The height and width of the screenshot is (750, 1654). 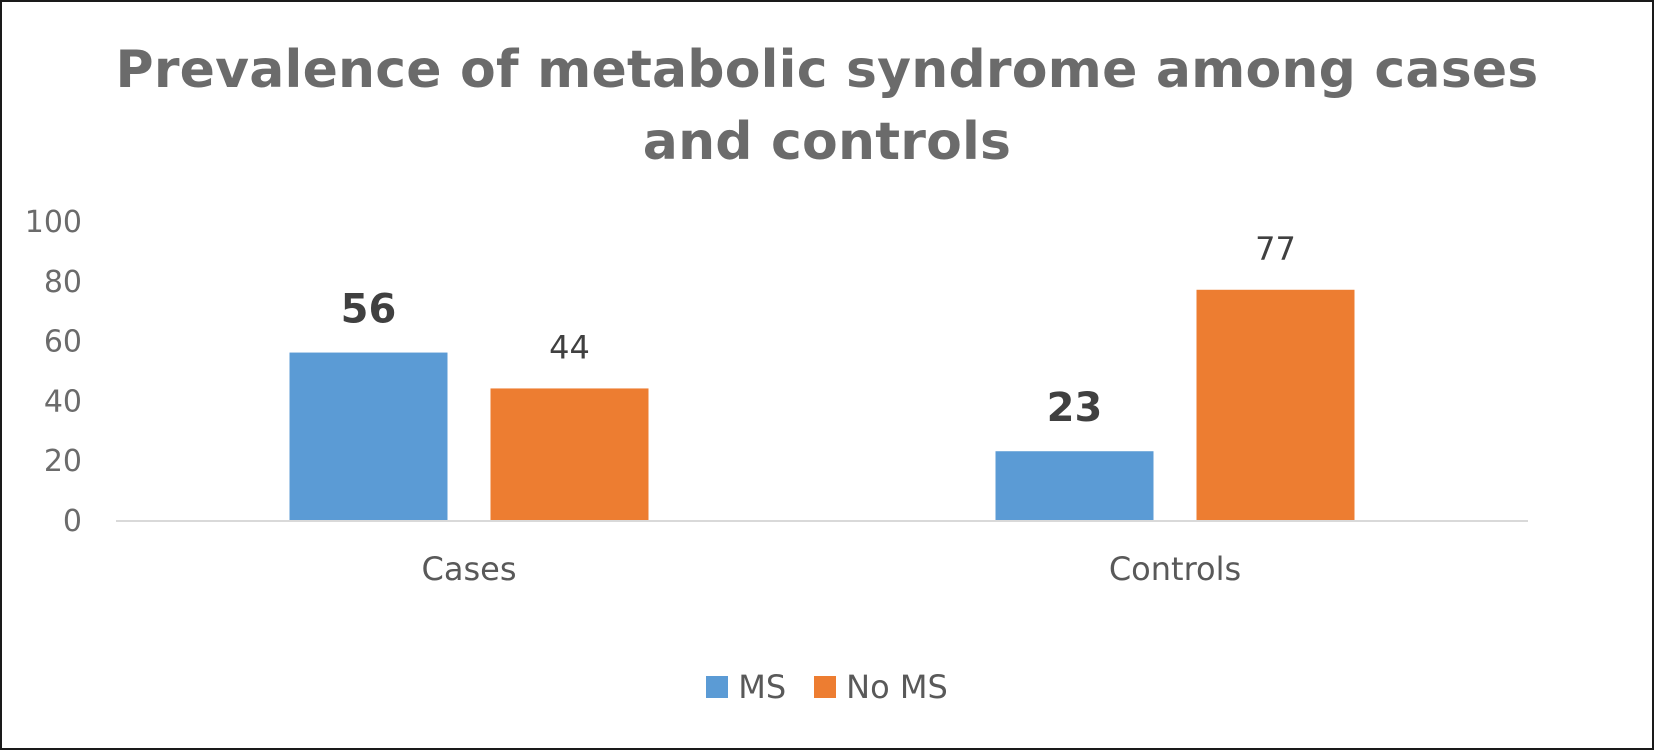 I want to click on bar-cases-ms, so click(x=368, y=436).